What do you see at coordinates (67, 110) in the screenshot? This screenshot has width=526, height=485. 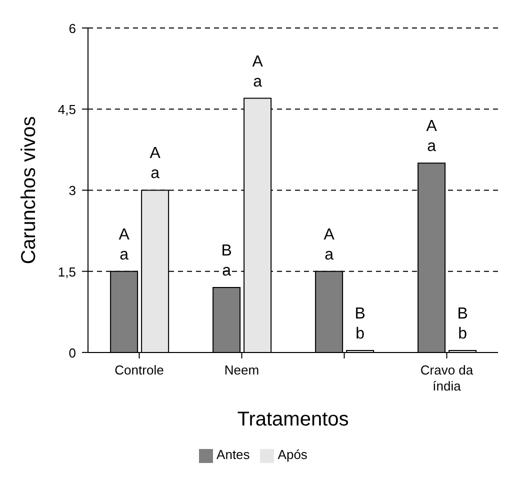 I see `y-tick-label: 4,5` at bounding box center [67, 110].